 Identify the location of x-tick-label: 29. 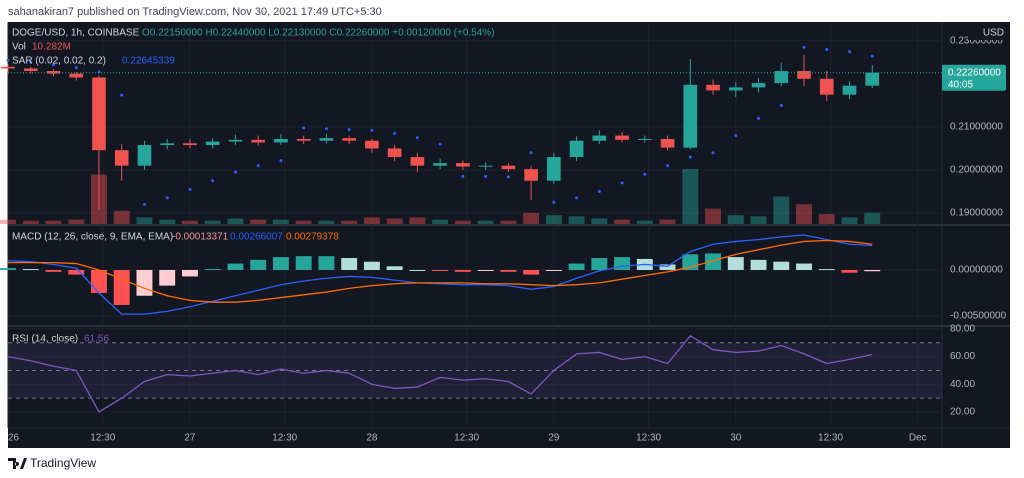
(554, 438).